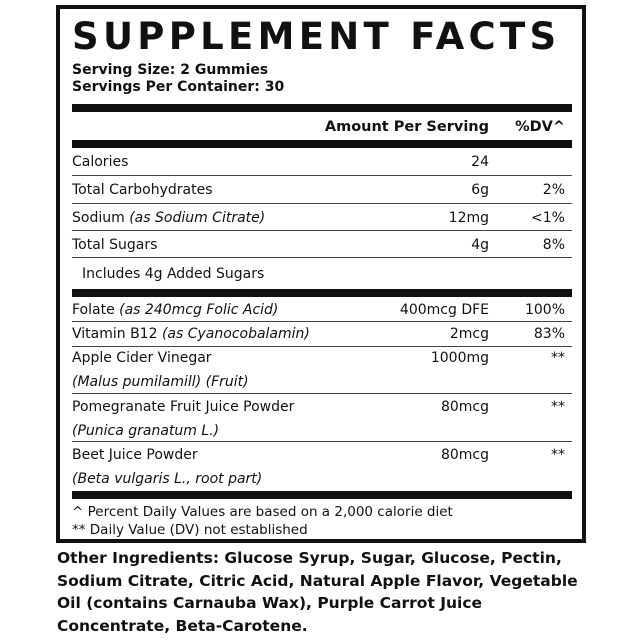 The width and height of the screenshot is (640, 640). What do you see at coordinates (173, 274) in the screenshot?
I see `nutrient-name: Includes 4g Added Sugars` at bounding box center [173, 274].